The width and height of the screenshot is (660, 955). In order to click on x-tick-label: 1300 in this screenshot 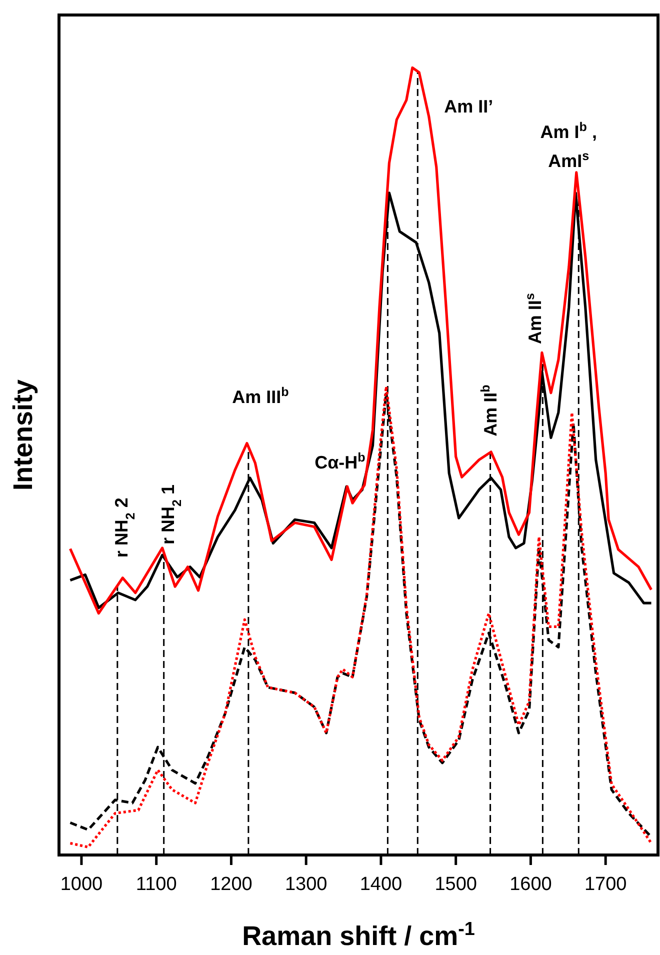, I will do `click(306, 884)`.